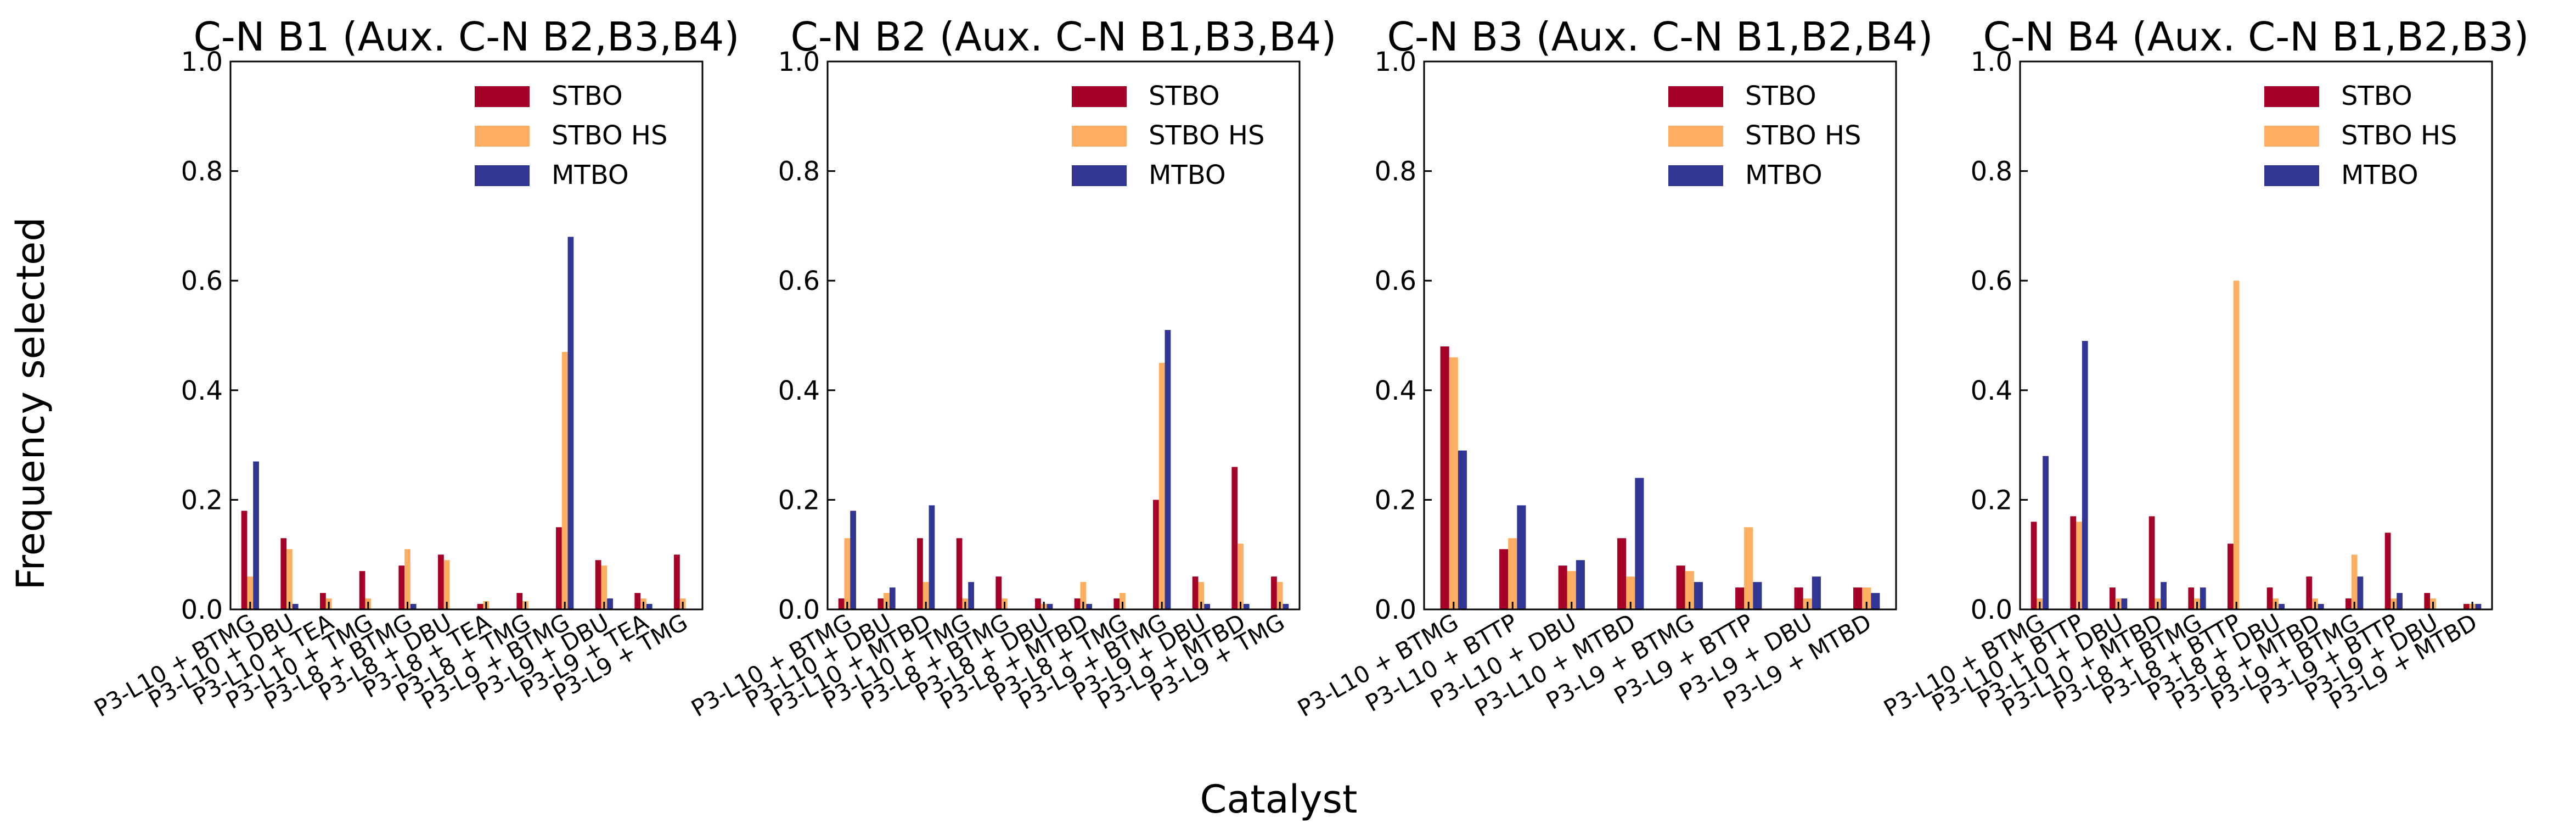 The height and width of the screenshot is (840, 2576). I want to click on chart-title: C-N B4 (Aux. C-N B1,B2,B3), so click(2256, 37).